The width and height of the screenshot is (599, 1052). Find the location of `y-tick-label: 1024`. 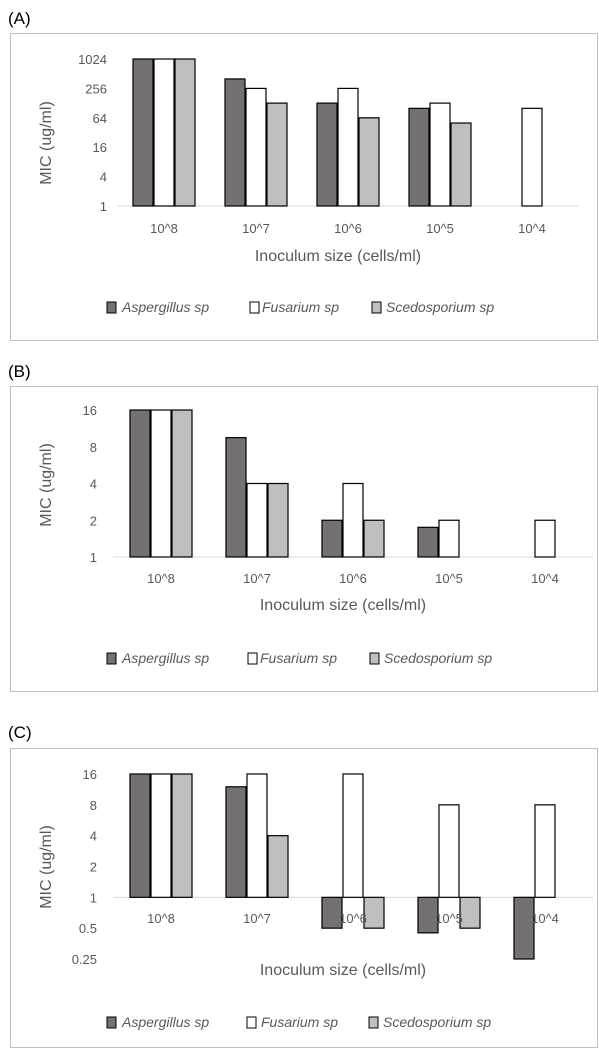

y-tick-label: 1024 is located at coordinates (92, 59).